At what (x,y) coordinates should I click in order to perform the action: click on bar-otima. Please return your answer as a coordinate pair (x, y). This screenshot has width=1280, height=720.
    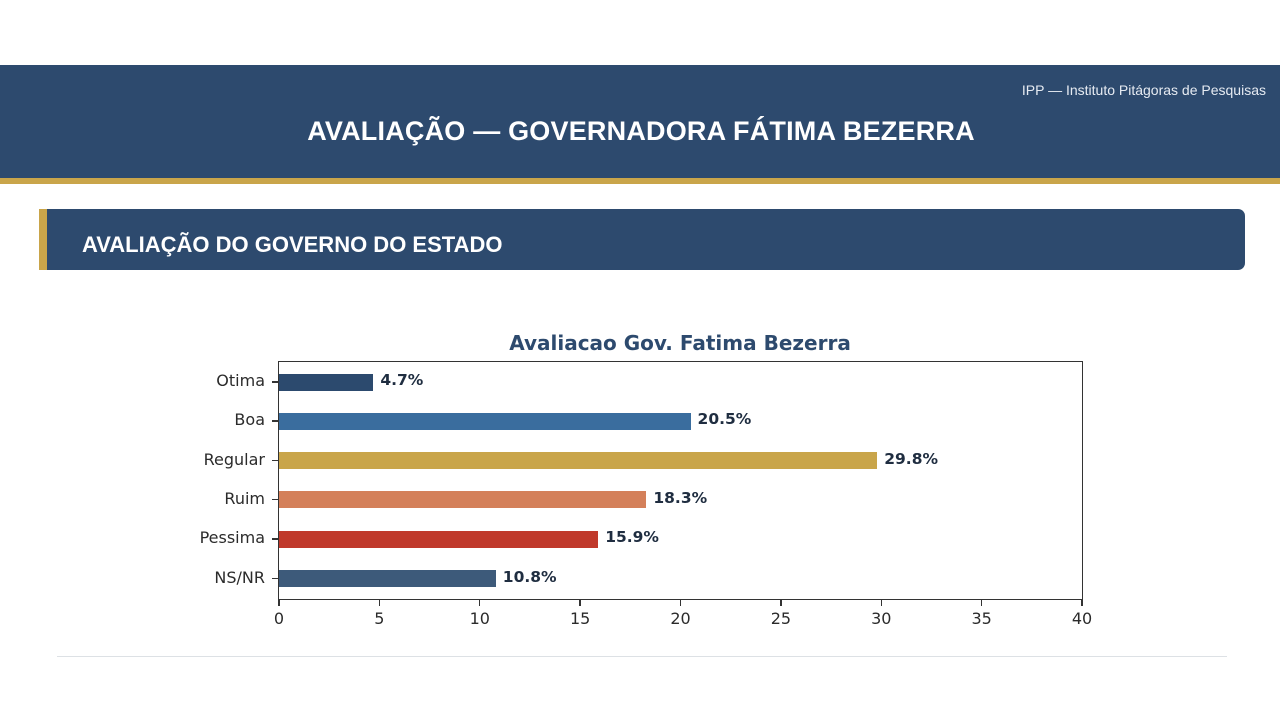
    Looking at the image, I should click on (326, 382).